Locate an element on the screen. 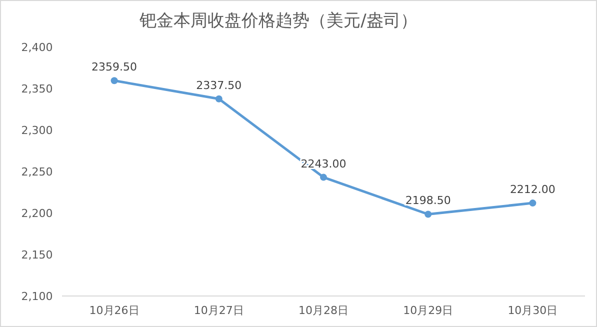 This screenshot has width=597, height=327. x-tick-label: 10月29日 is located at coordinates (428, 310).